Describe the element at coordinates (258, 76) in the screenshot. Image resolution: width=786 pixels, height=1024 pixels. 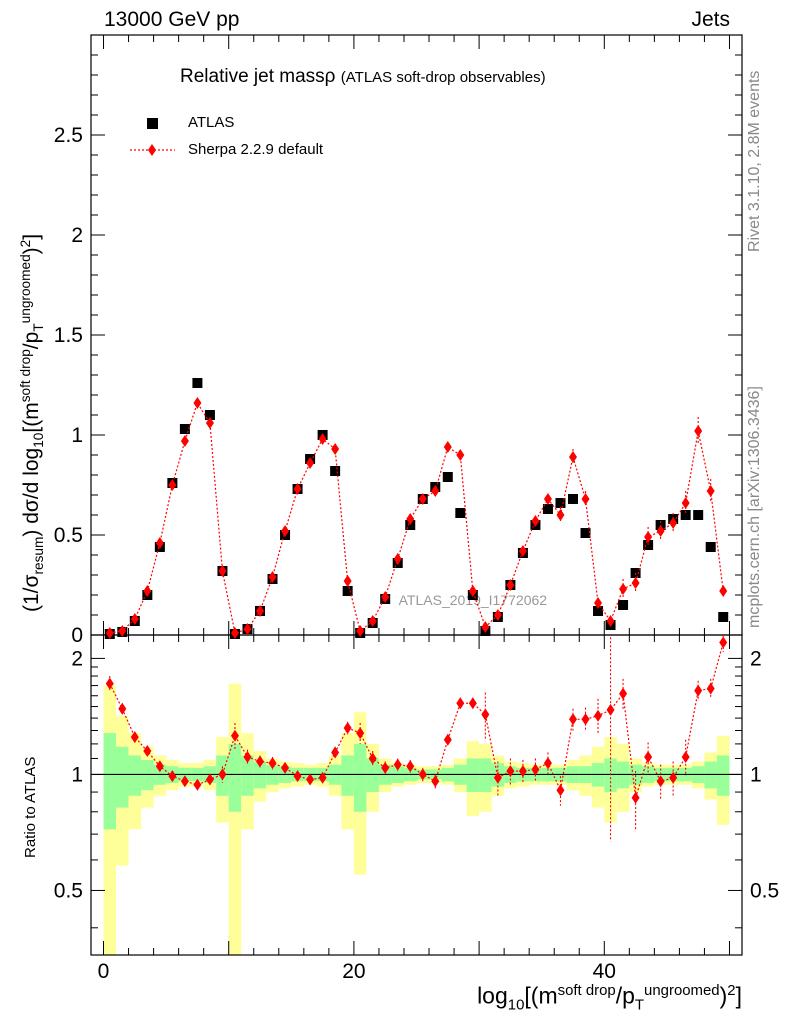
I see `plot-title-main: Relative jet massρ` at that location.